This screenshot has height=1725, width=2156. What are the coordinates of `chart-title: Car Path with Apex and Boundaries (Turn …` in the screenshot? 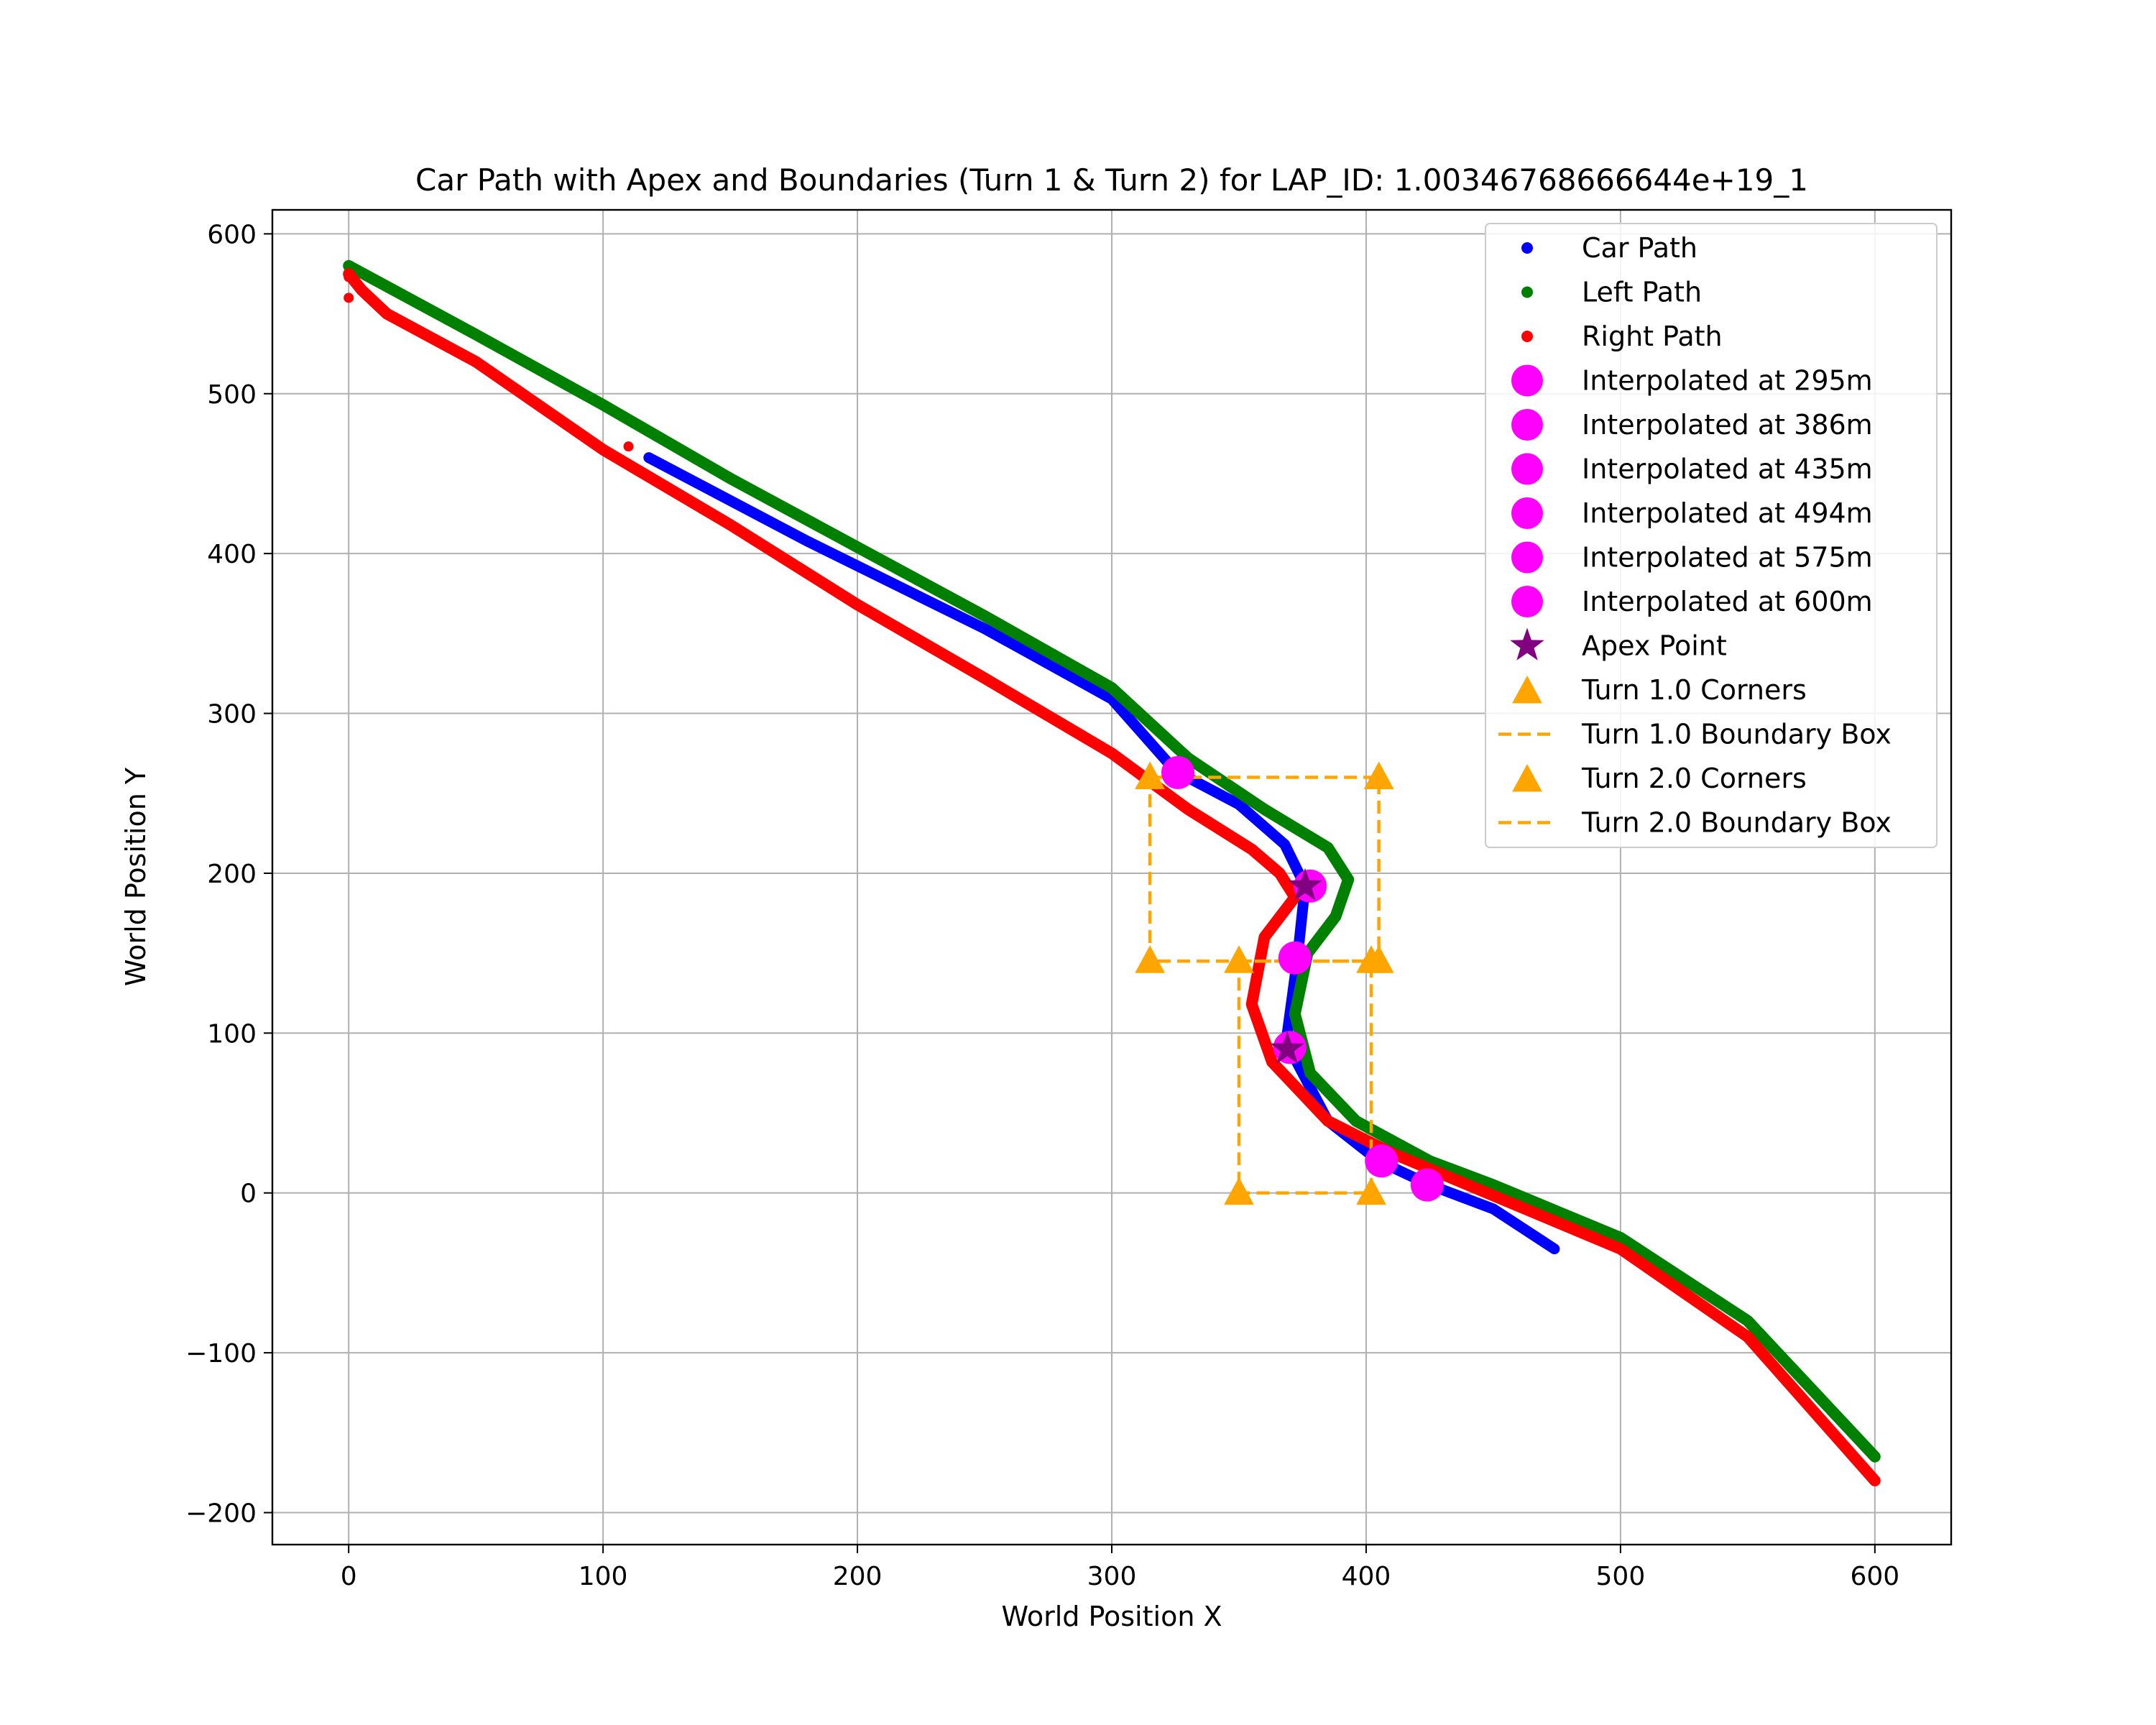 It's located at (1111, 180).